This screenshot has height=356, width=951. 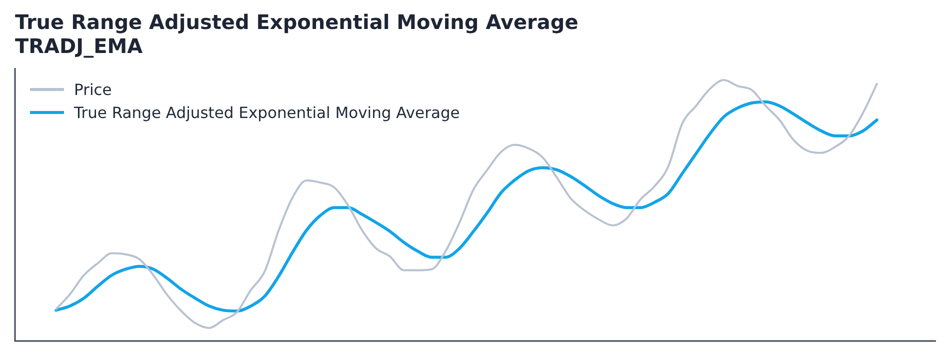 I want to click on legend-label: Price, so click(x=93, y=89).